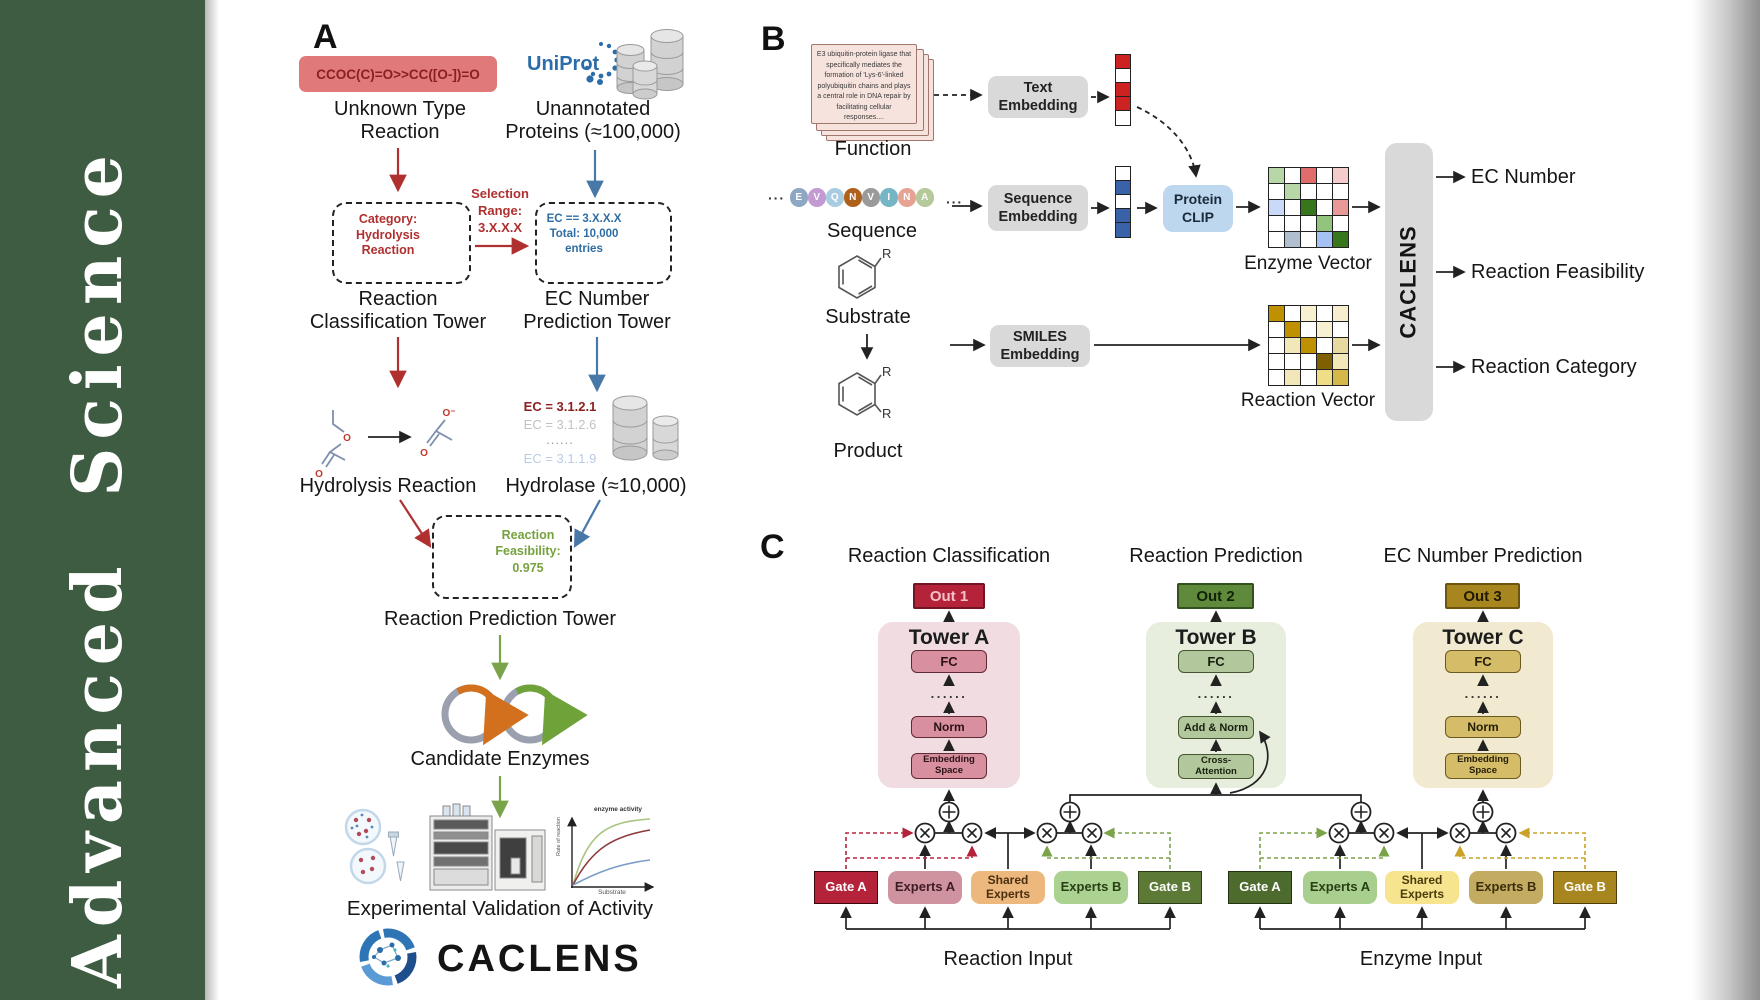 The image size is (1760, 1000). I want to click on ec-entry-1: EC = 3.1.2.1, so click(560, 406).